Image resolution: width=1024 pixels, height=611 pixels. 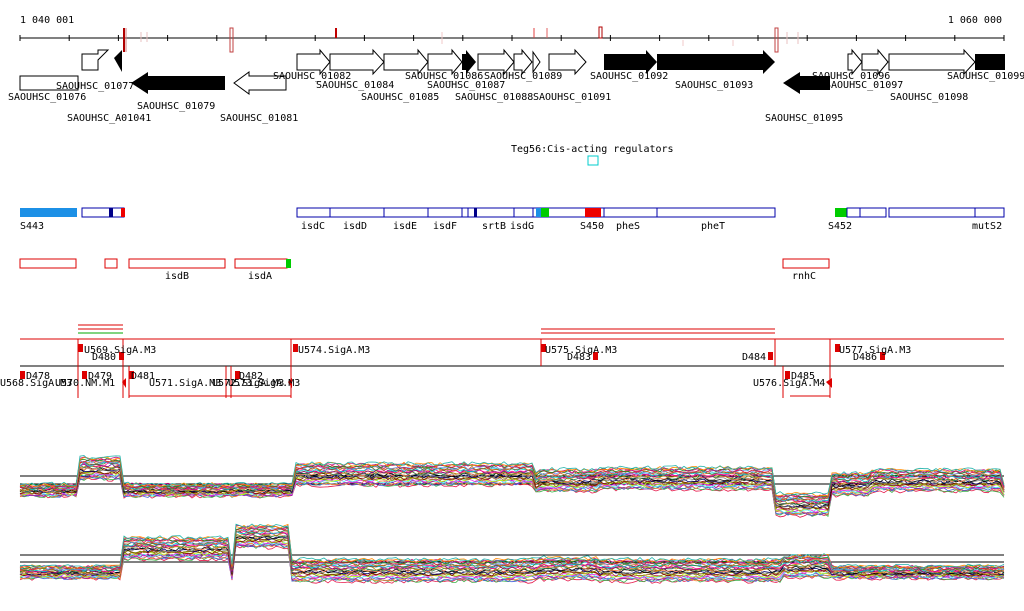 I want to click on expression-profile-panel-lower, so click(x=512, y=553).